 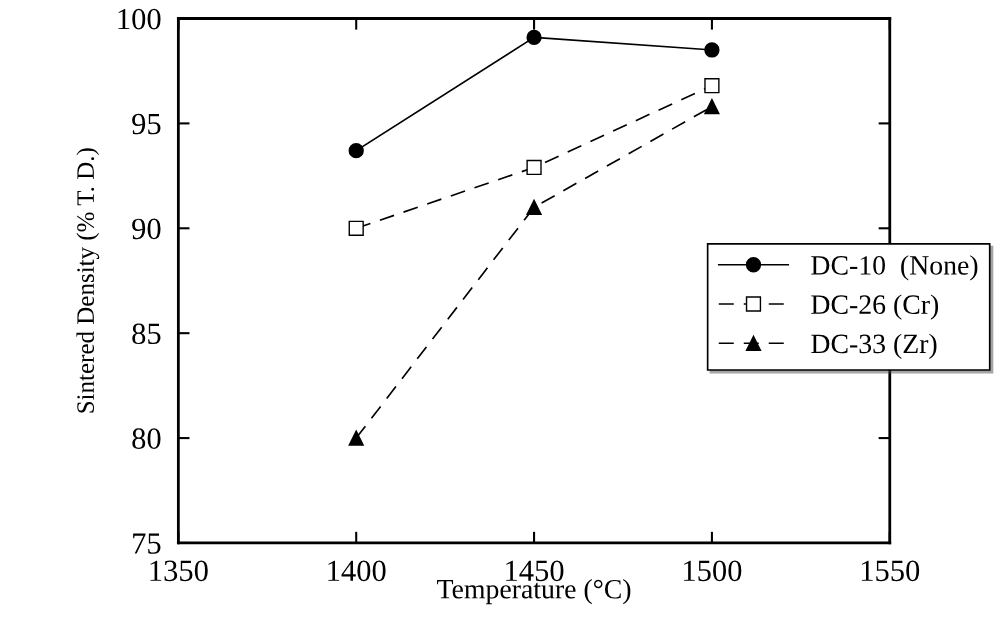 I want to click on y-tick-label: 80, so click(x=146, y=438).